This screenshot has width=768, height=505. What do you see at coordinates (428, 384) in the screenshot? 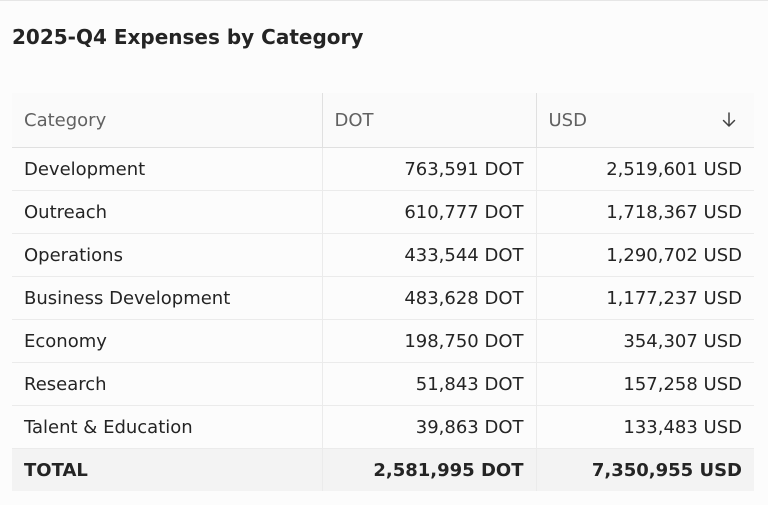
I see `cell-dot: 51,843 DOT` at bounding box center [428, 384].